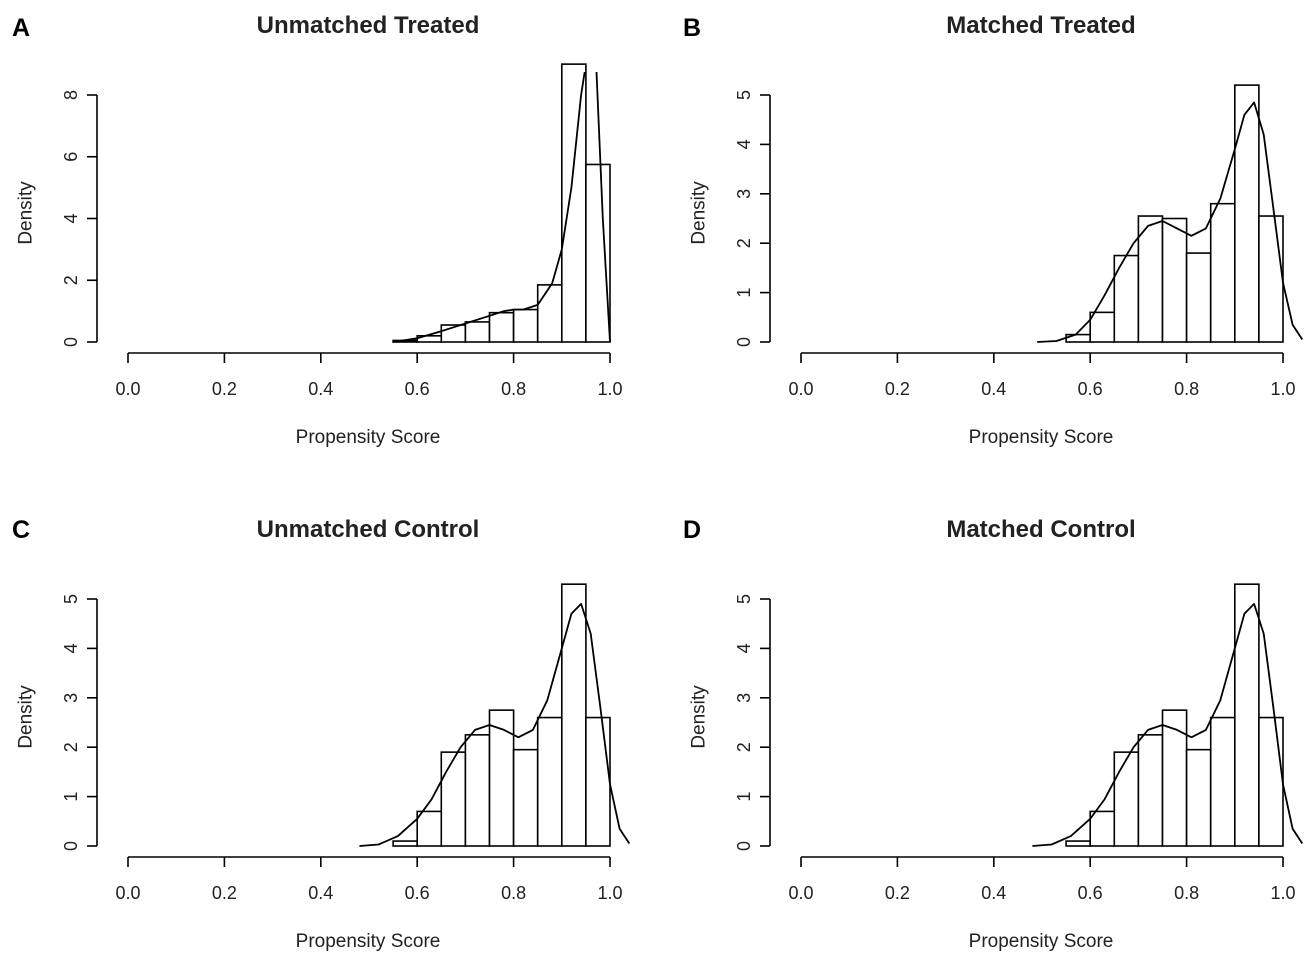  What do you see at coordinates (1041, 25) in the screenshot?
I see `chart-title: Matched Treated` at bounding box center [1041, 25].